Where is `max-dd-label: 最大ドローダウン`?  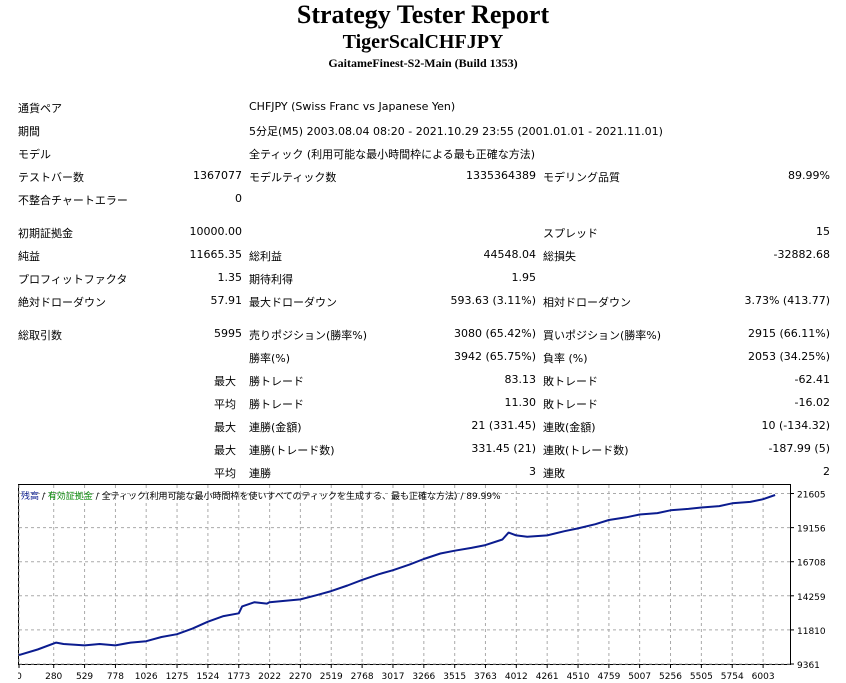
max-dd-label: 最大ドローダウン is located at coordinates (293, 302).